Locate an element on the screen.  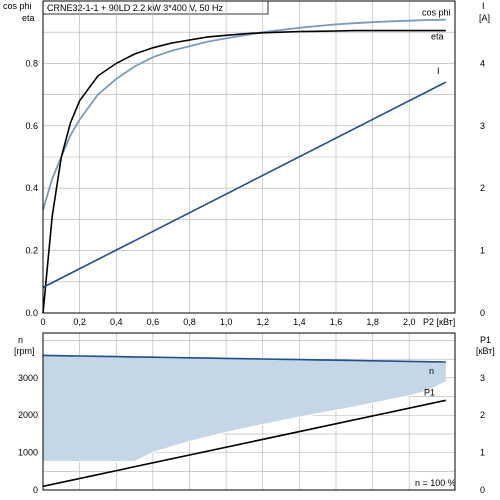
bottom-right-y-tick-label: 1 is located at coordinates (482, 453).